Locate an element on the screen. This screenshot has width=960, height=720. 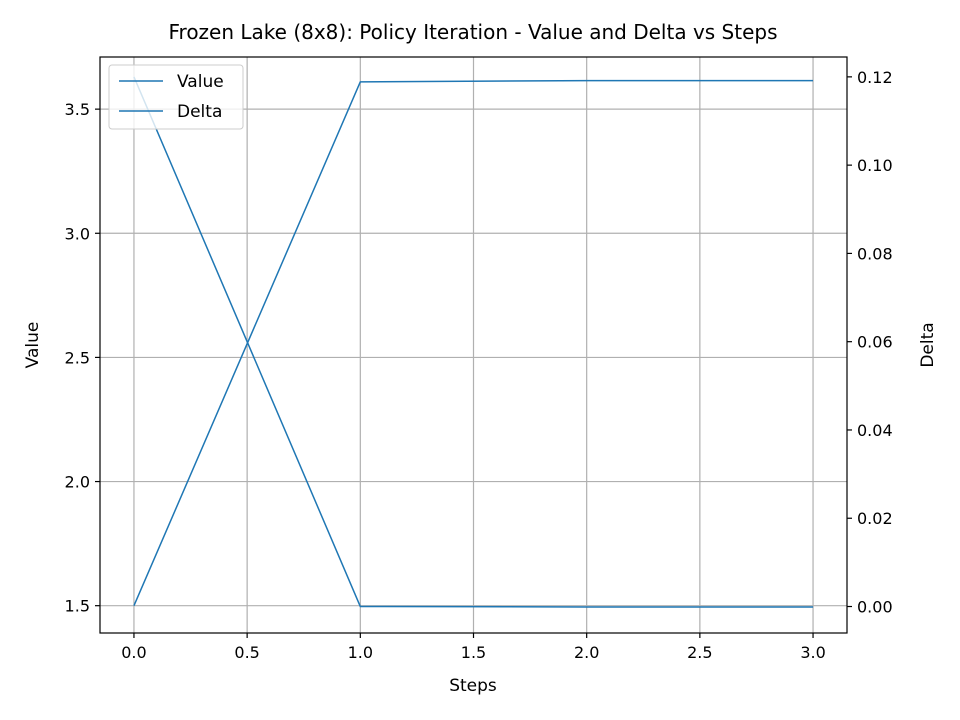
y-tick-label: 3.0 is located at coordinates (77, 233).